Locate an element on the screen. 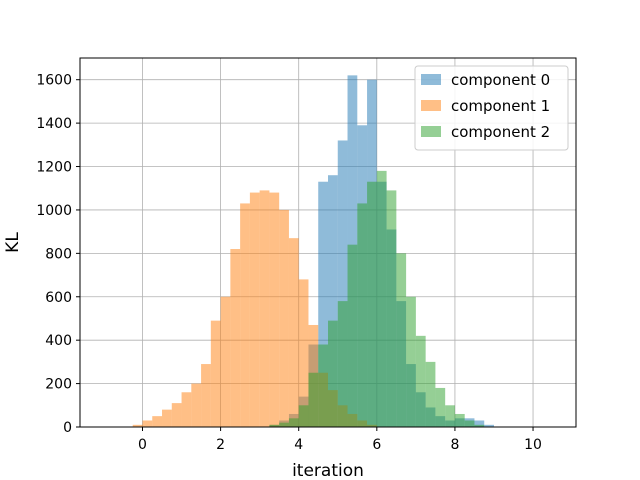 The image size is (640, 480). legend-box is located at coordinates (491, 108).